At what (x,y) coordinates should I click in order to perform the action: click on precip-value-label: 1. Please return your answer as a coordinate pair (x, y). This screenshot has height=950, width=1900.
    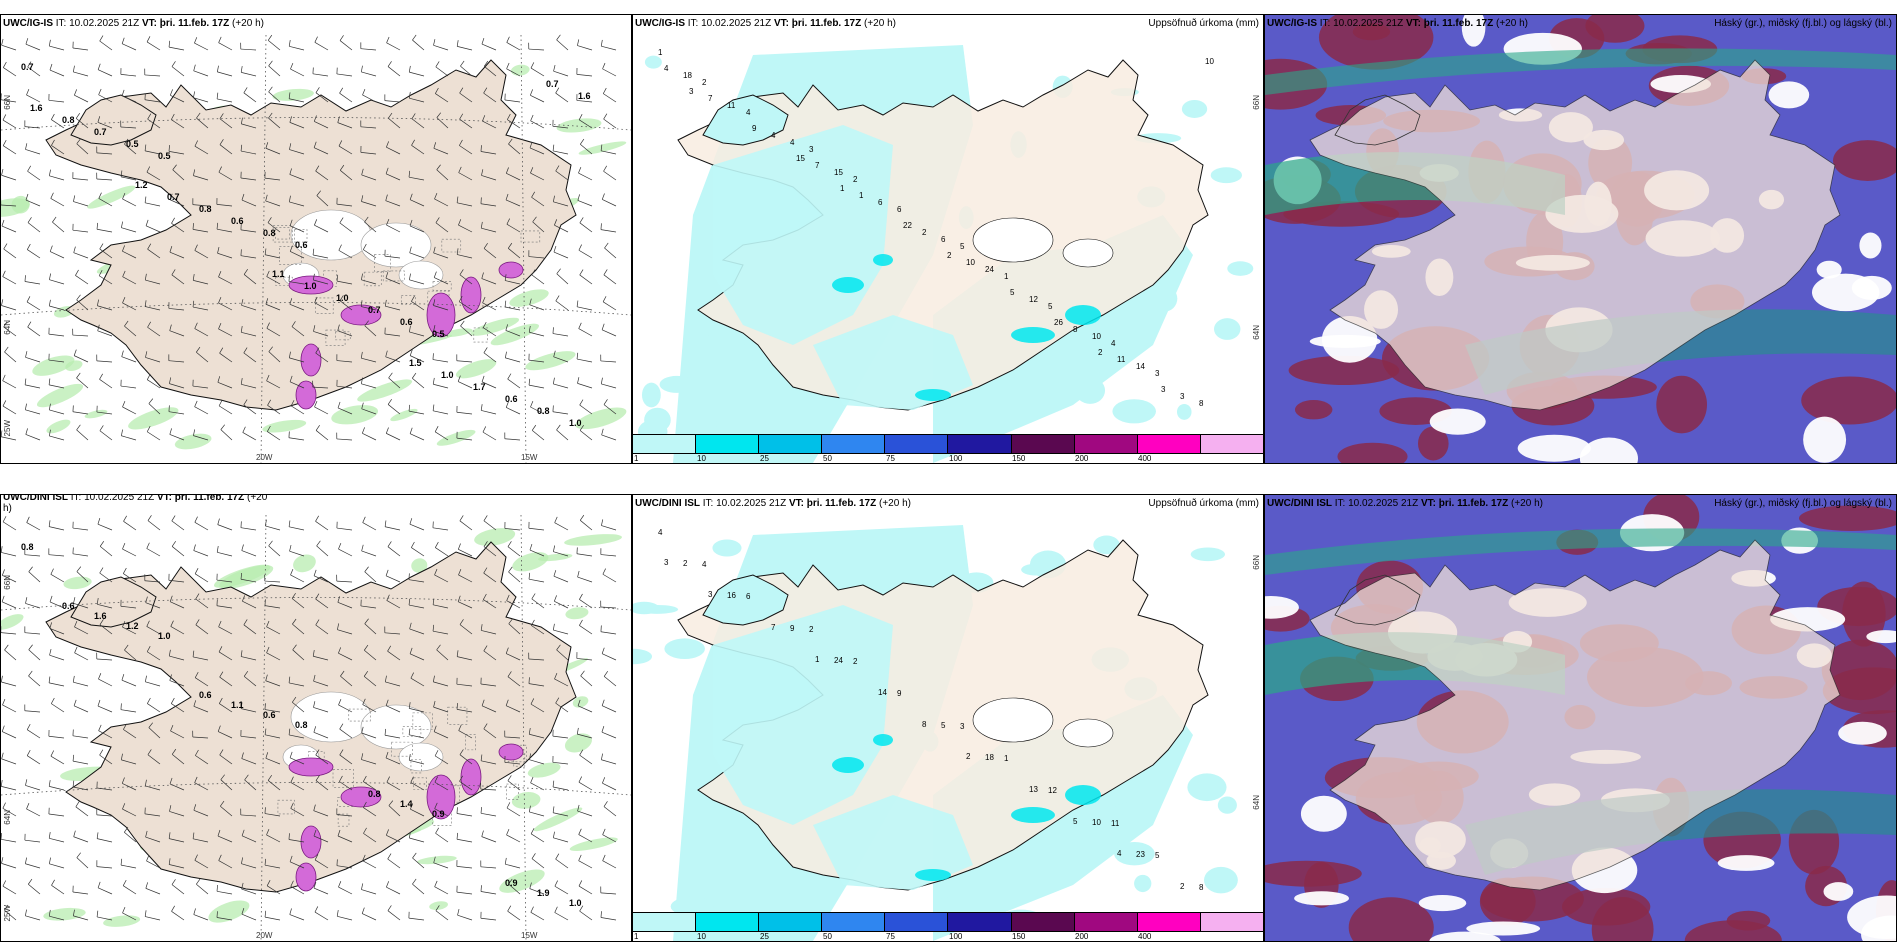
    Looking at the image, I should click on (1006, 758).